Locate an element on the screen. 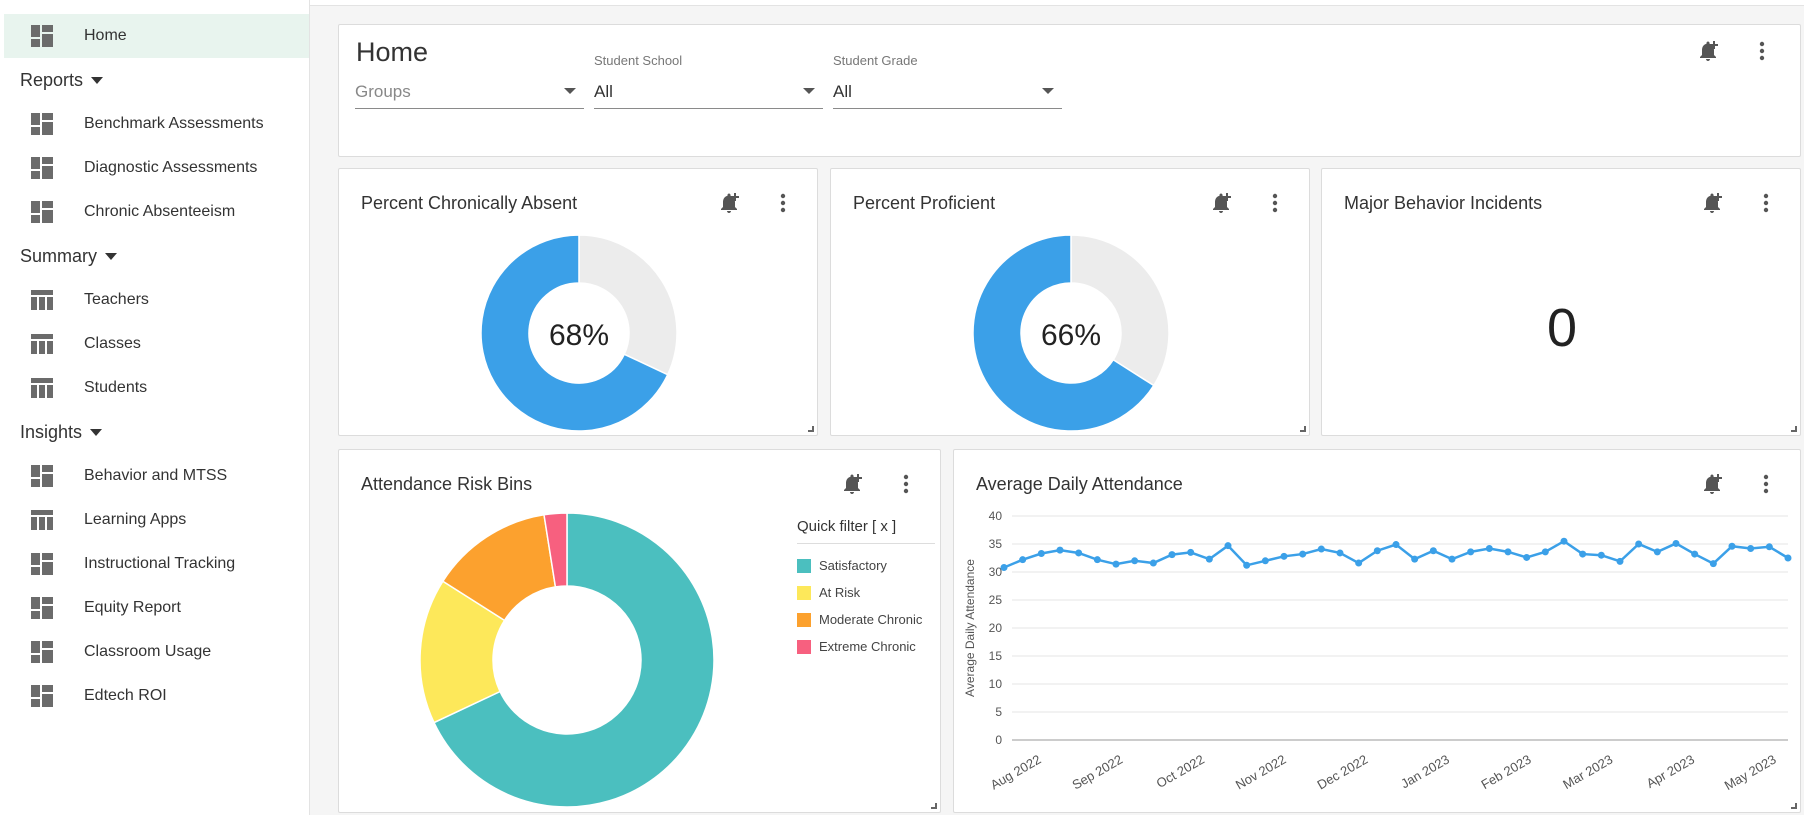  sidebar-item-teachers: Teachers is located at coordinates (154, 300).